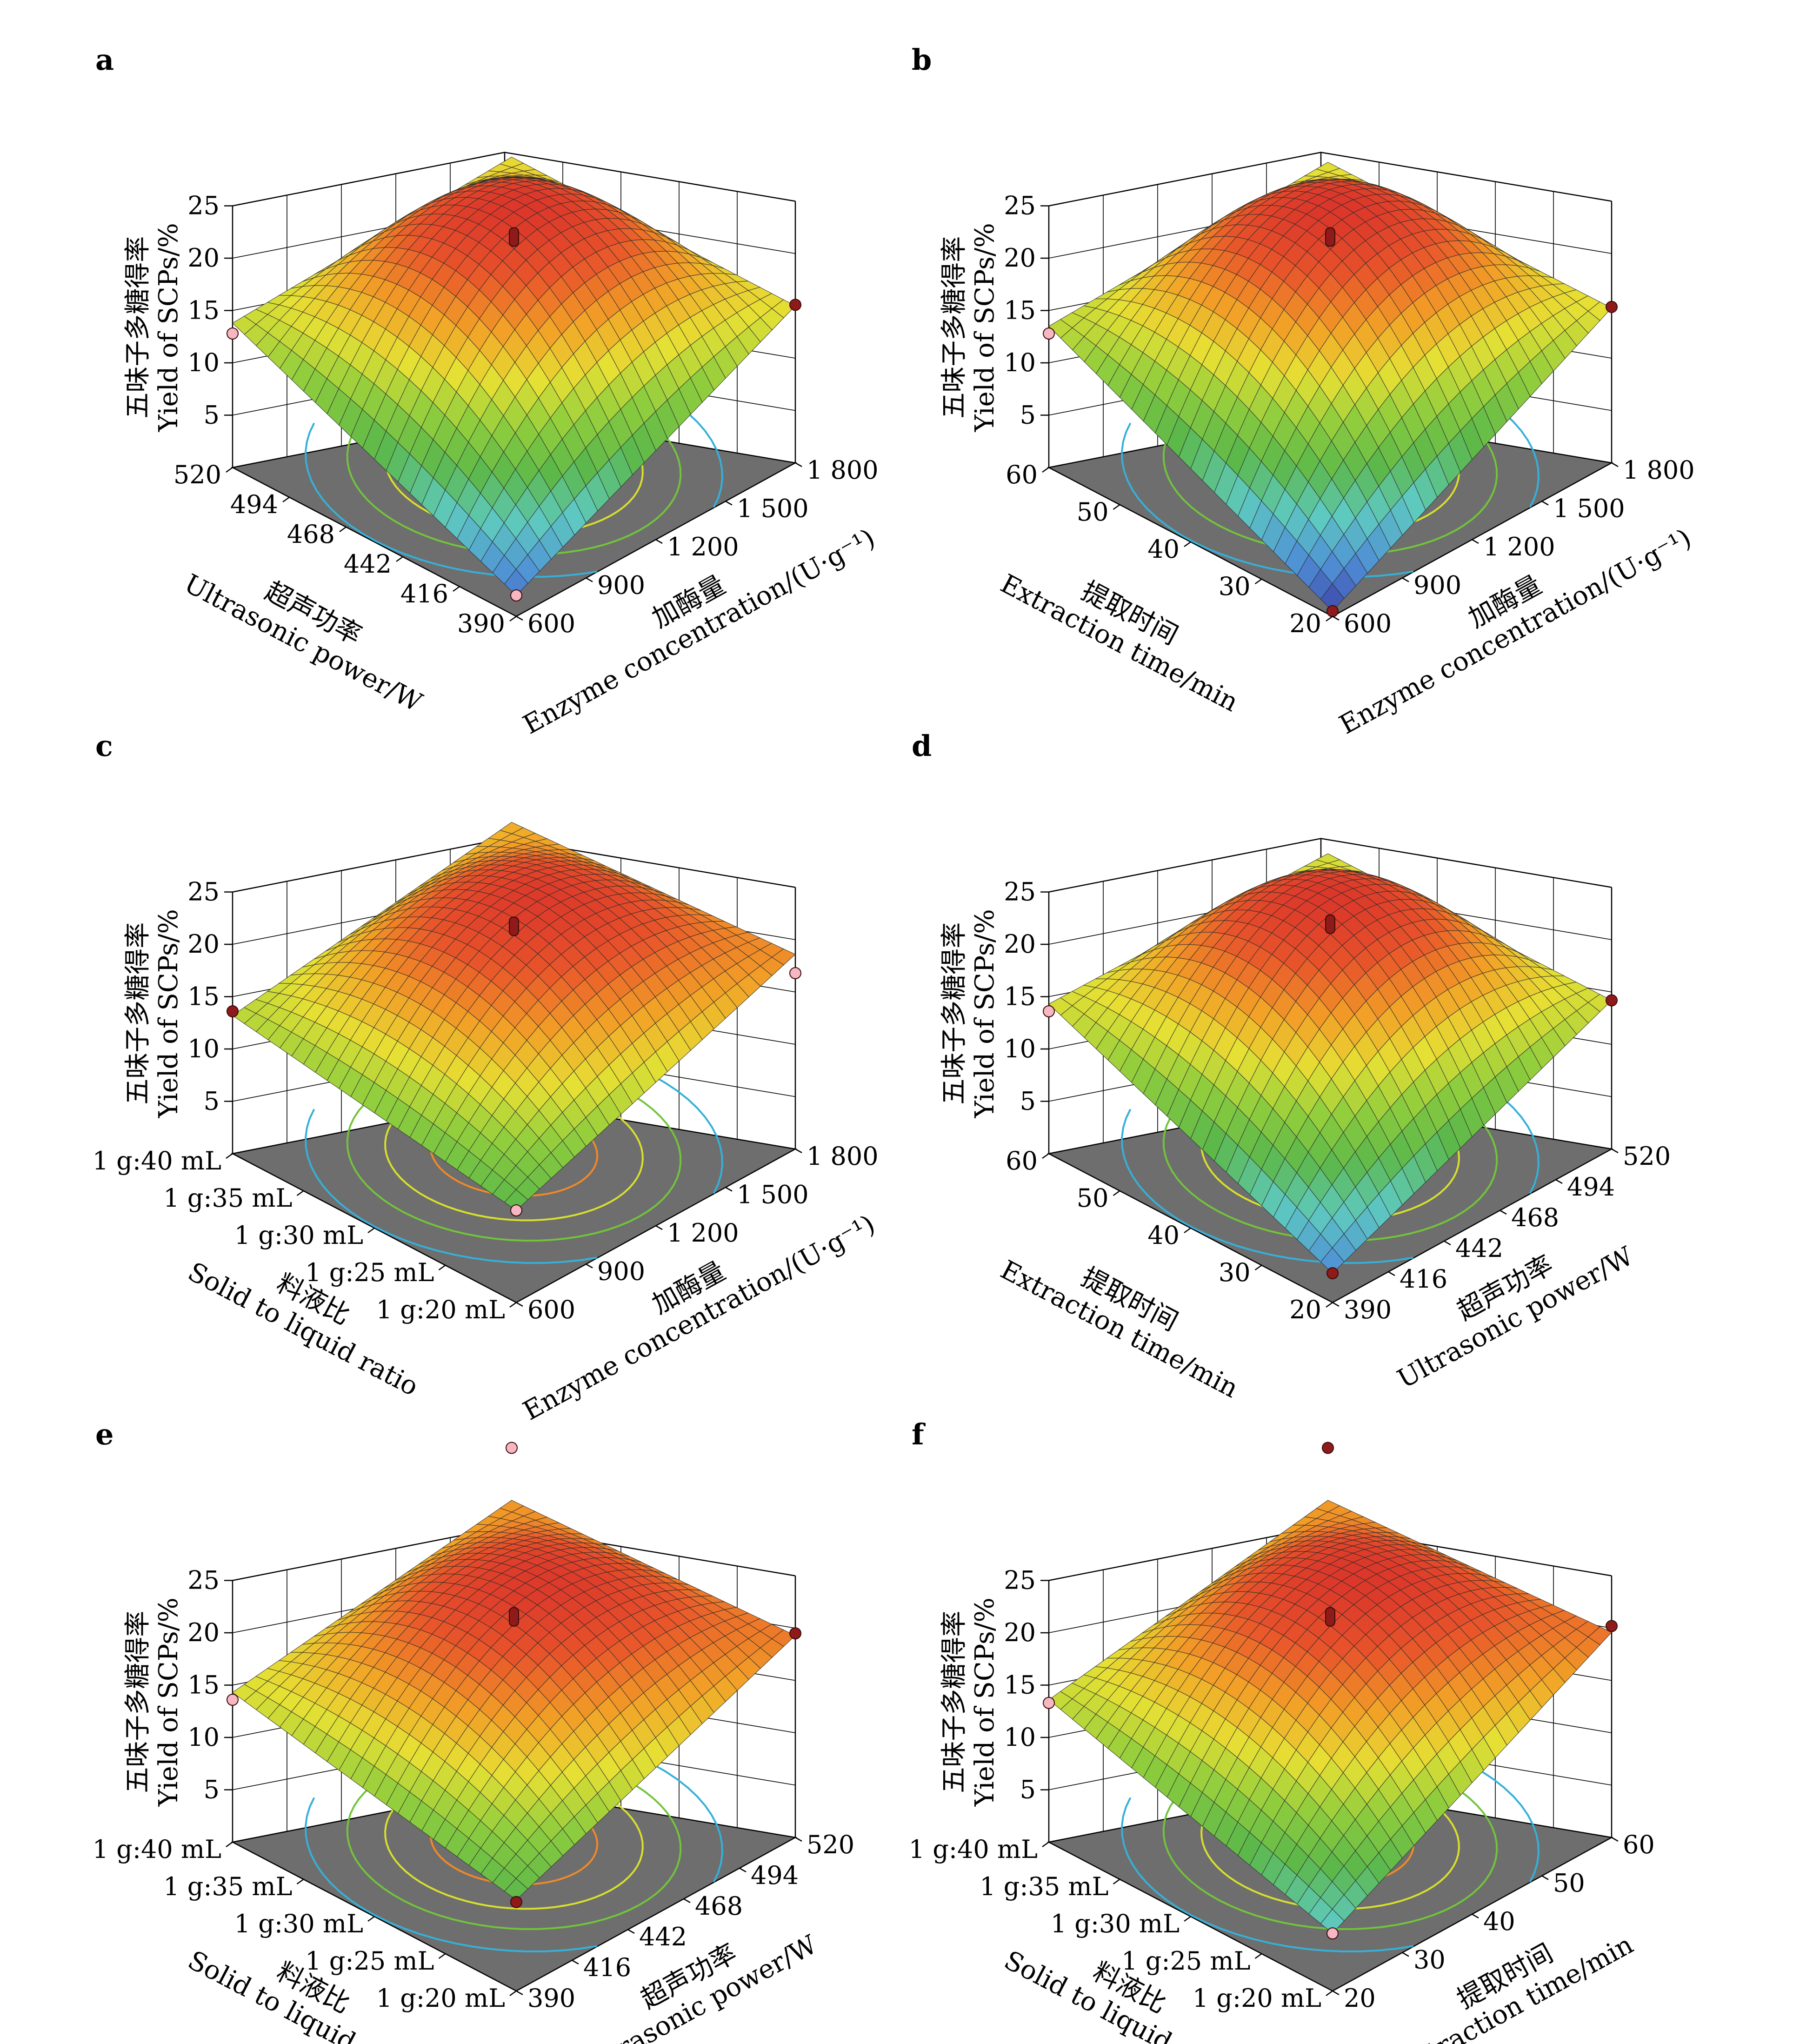 This screenshot has width=1813, height=2044. I want to click on left-axis-tick-label: 416, so click(424, 594).